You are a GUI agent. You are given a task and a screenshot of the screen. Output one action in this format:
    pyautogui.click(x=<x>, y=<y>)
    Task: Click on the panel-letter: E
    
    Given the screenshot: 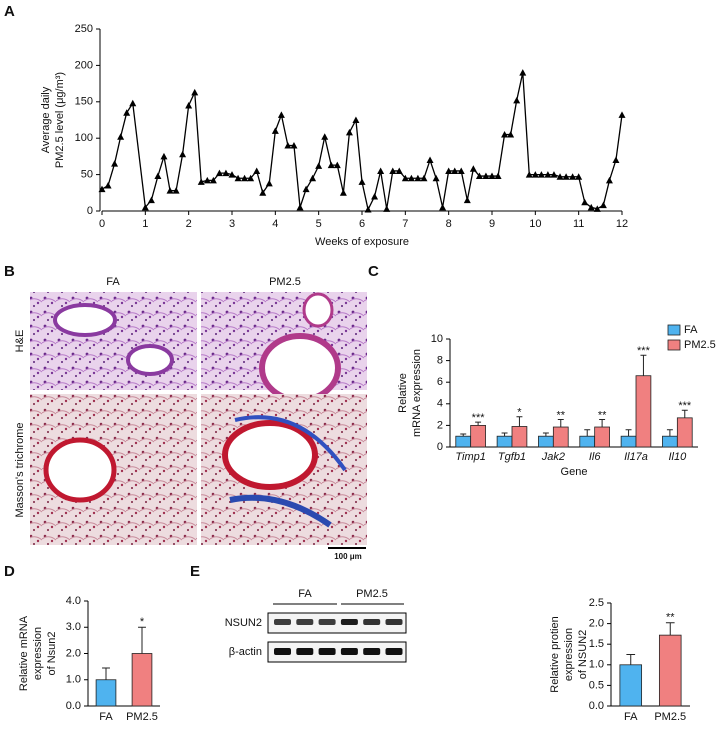 What is the action you would take?
    pyautogui.click(x=195, y=571)
    